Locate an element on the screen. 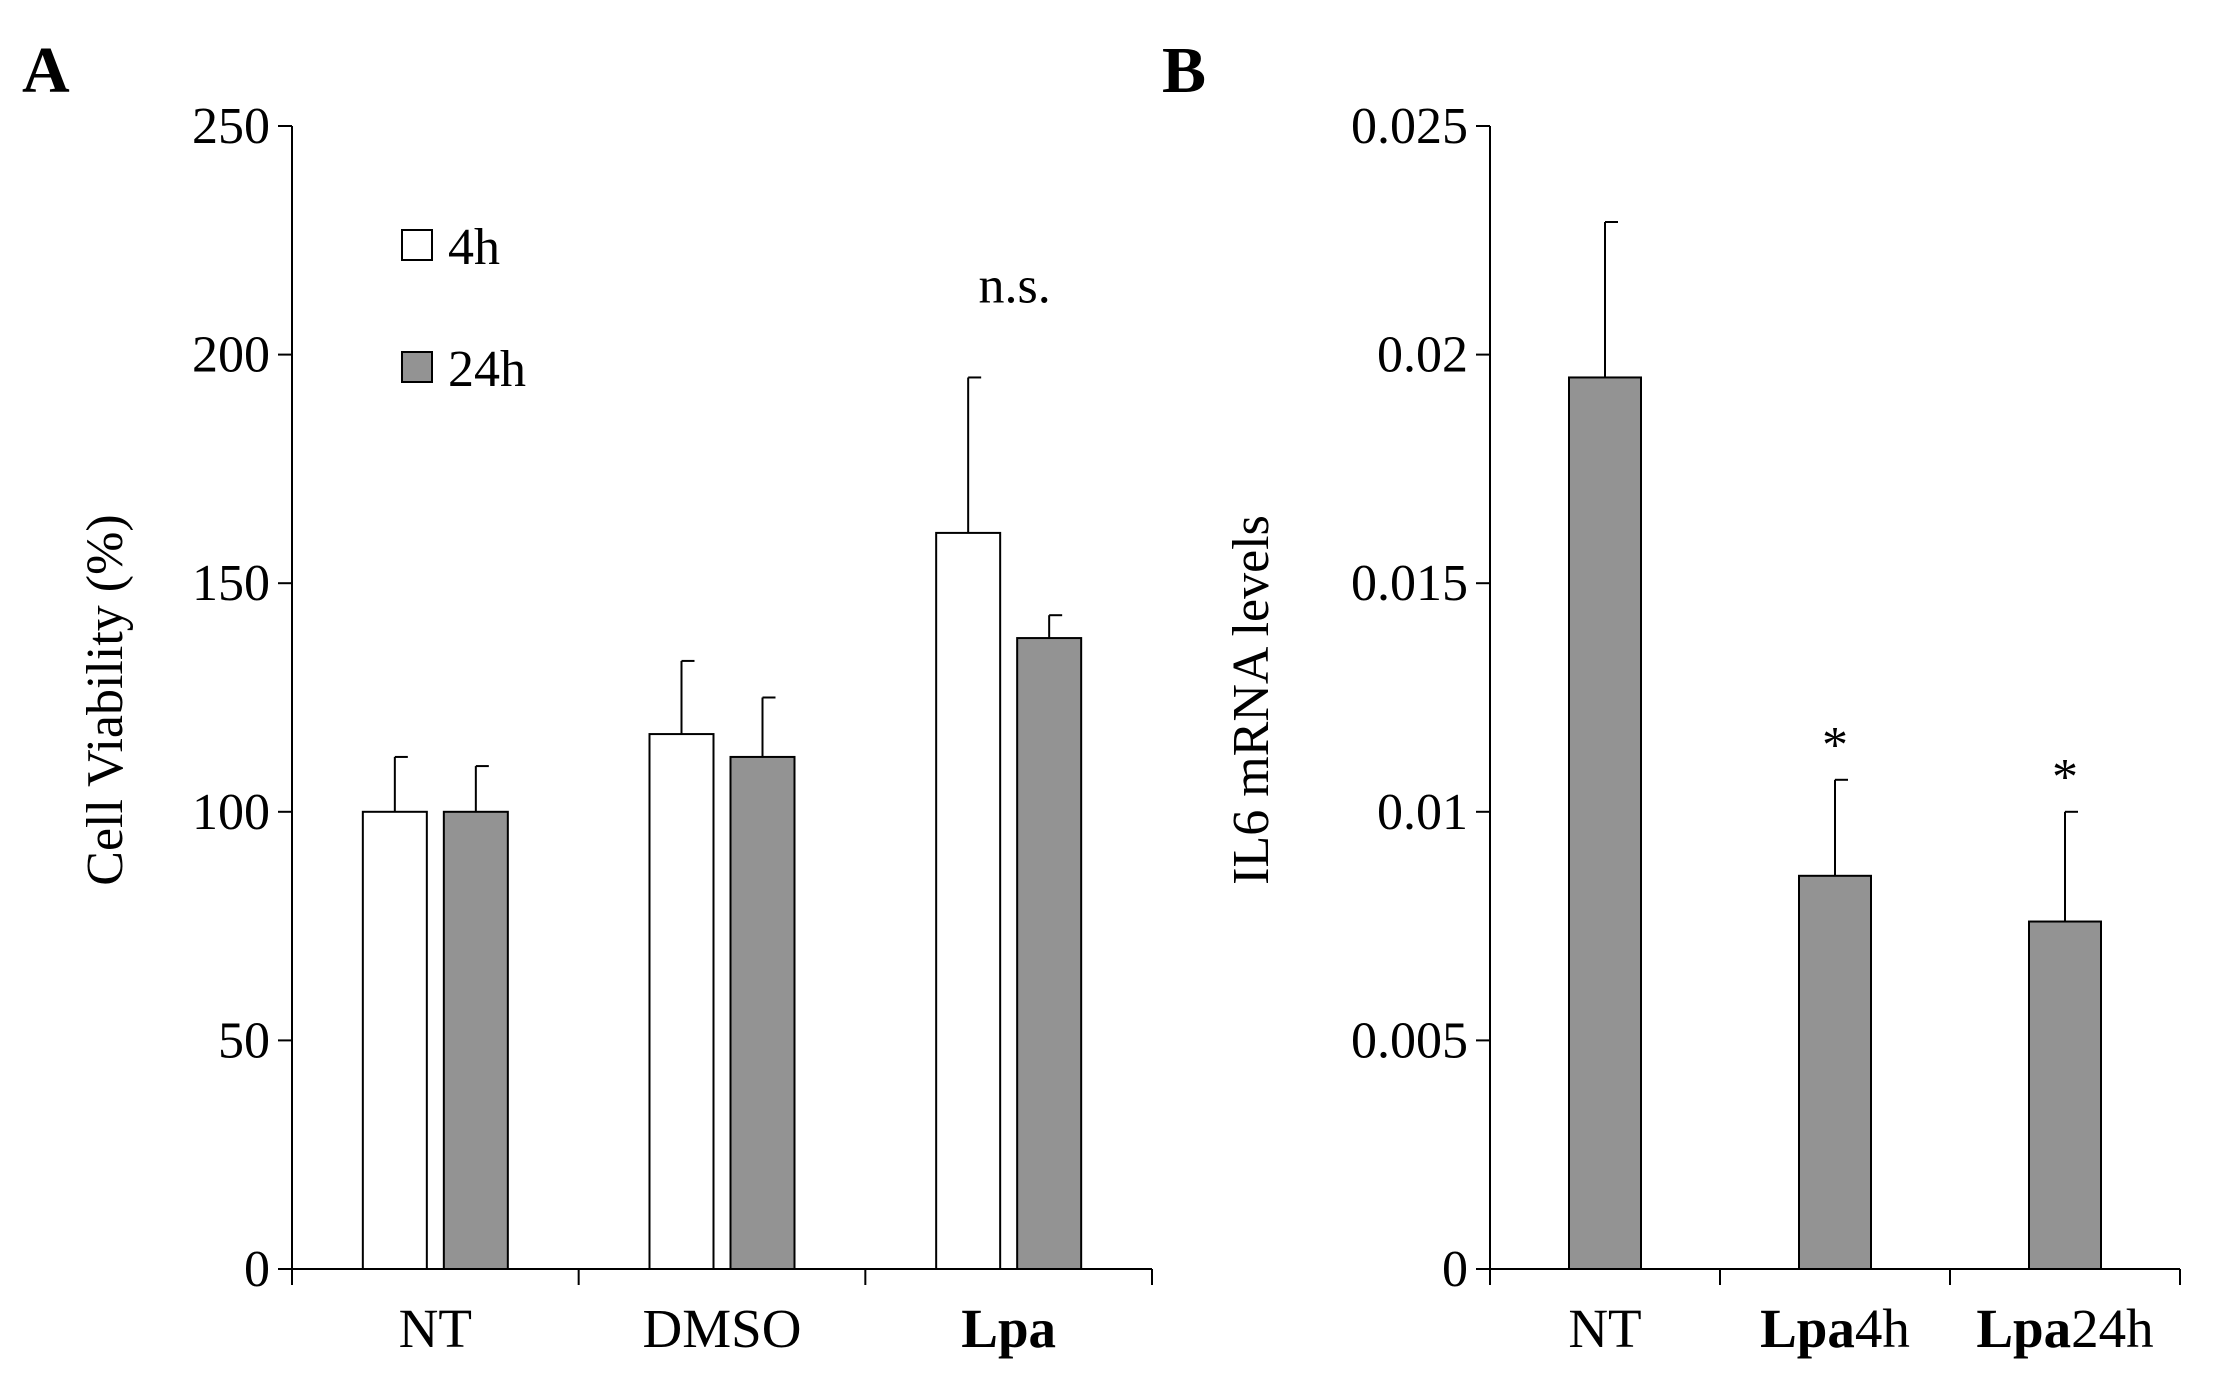 The width and height of the screenshot is (2213, 1374). y-tick-label: 150 is located at coordinates (231, 583).